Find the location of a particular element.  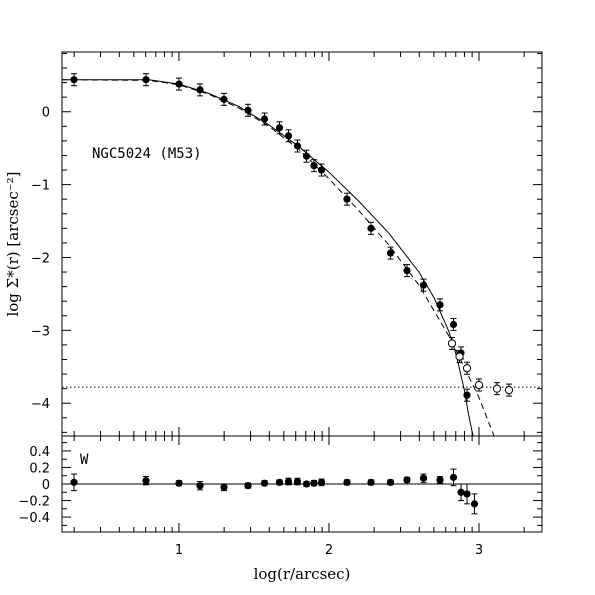

main-y-tick-label: −2 is located at coordinates (40, 258).